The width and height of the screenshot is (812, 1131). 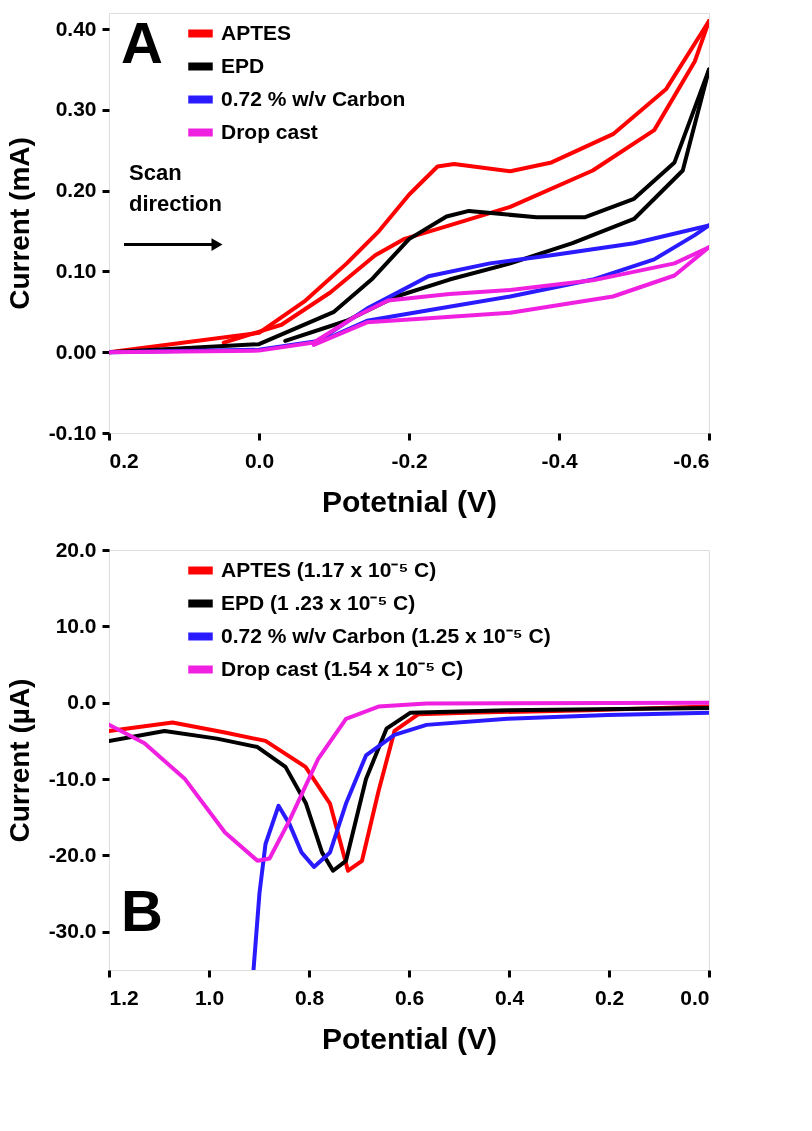 What do you see at coordinates (318, 602) in the screenshot?
I see `legend-label: EPD (1 .23 x 10⁻⁵ C)` at bounding box center [318, 602].